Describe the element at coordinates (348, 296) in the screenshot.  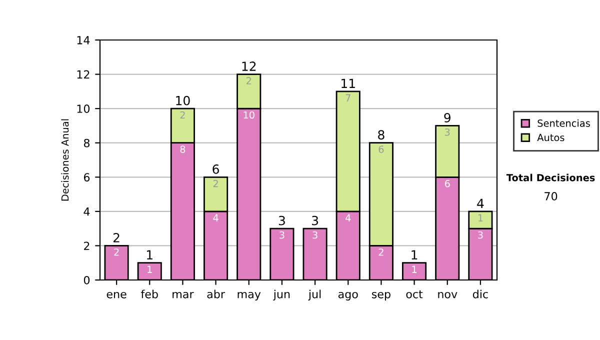
I see `x-tick-label: ago` at that location.